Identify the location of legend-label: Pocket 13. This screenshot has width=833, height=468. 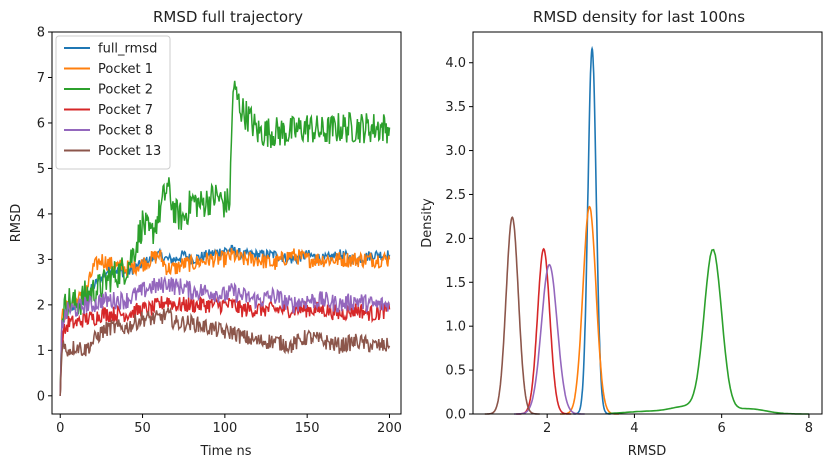
(129, 151).